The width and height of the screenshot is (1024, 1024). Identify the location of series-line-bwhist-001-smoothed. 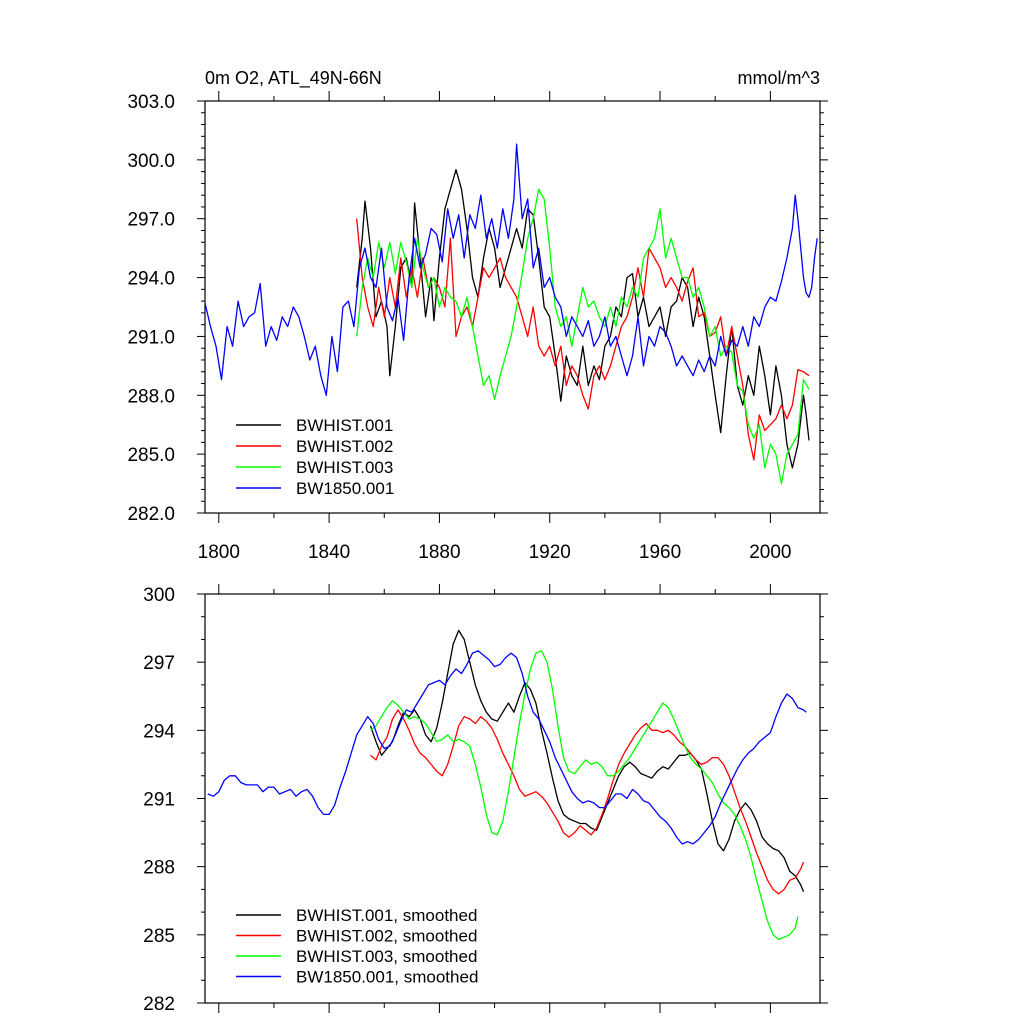
(587, 760).